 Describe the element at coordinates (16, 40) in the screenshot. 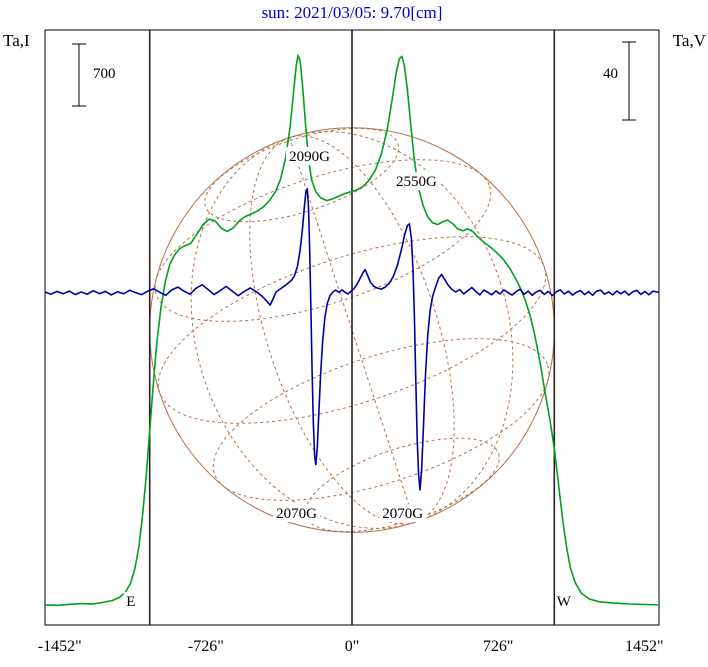

I see `y-axis-label-left: Ta,I` at that location.